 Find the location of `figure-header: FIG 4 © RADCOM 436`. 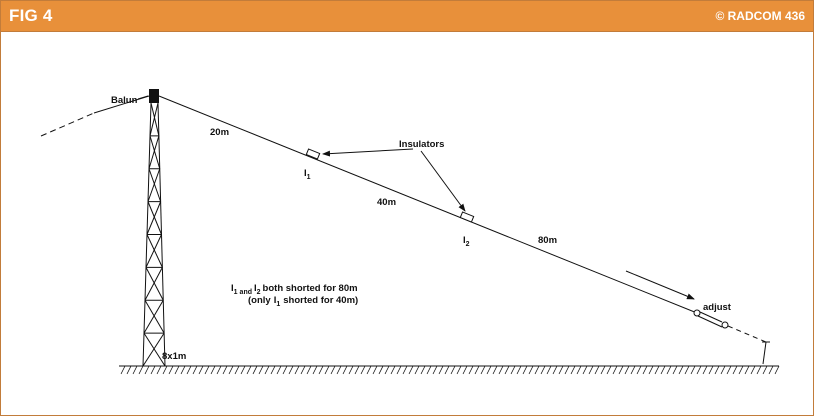

figure-header: FIG 4 © RADCOM 436 is located at coordinates (407, 16).